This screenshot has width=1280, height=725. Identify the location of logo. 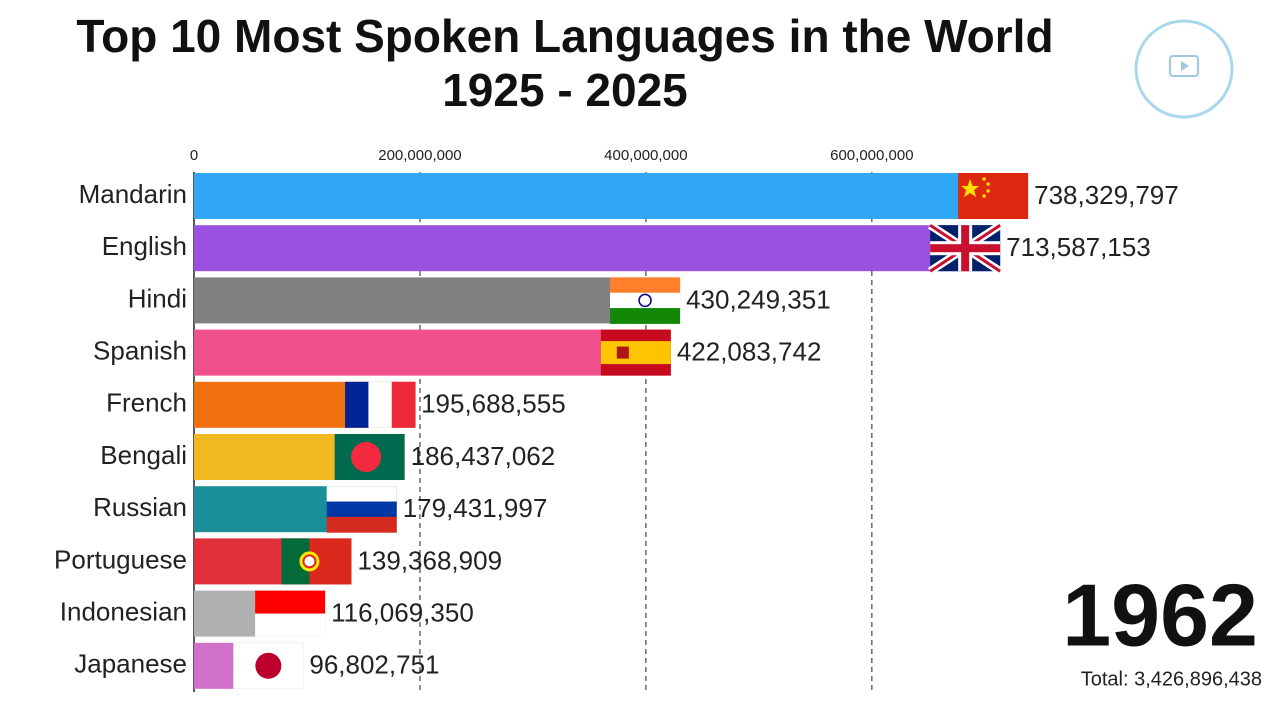
(1184, 69).